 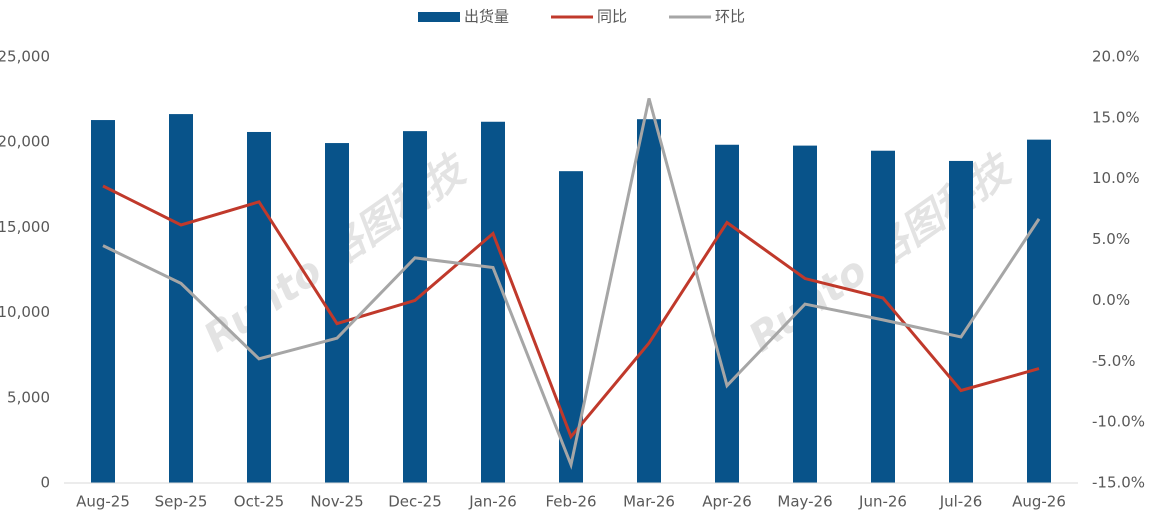 I want to click on y2-tick-label: 15.0%, so click(x=1116, y=117).